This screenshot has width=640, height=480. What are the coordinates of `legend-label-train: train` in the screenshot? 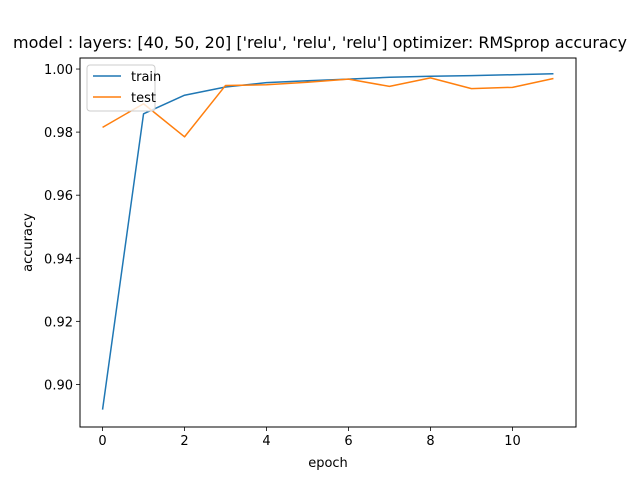 It's located at (146, 77).